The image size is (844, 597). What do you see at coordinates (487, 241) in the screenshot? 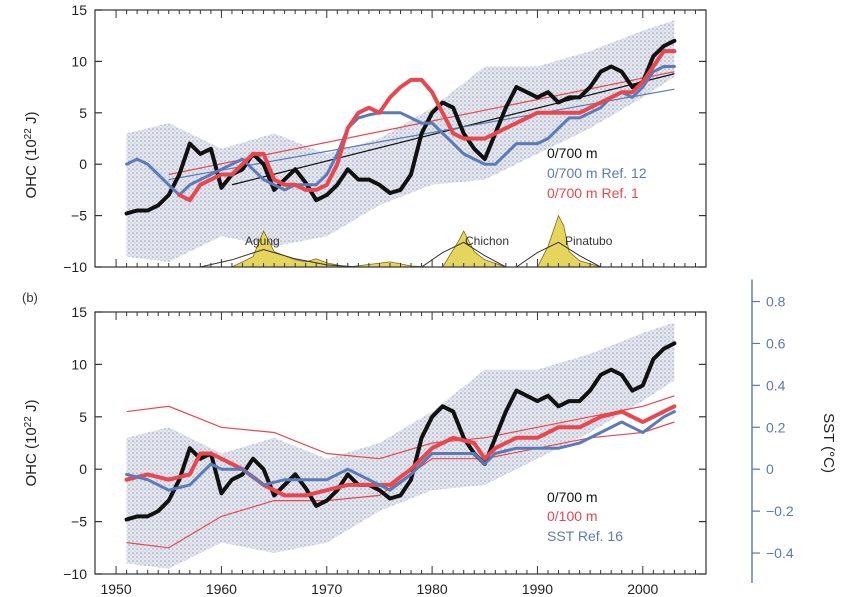
I see `volcano-label-chichon: Chichon` at bounding box center [487, 241].